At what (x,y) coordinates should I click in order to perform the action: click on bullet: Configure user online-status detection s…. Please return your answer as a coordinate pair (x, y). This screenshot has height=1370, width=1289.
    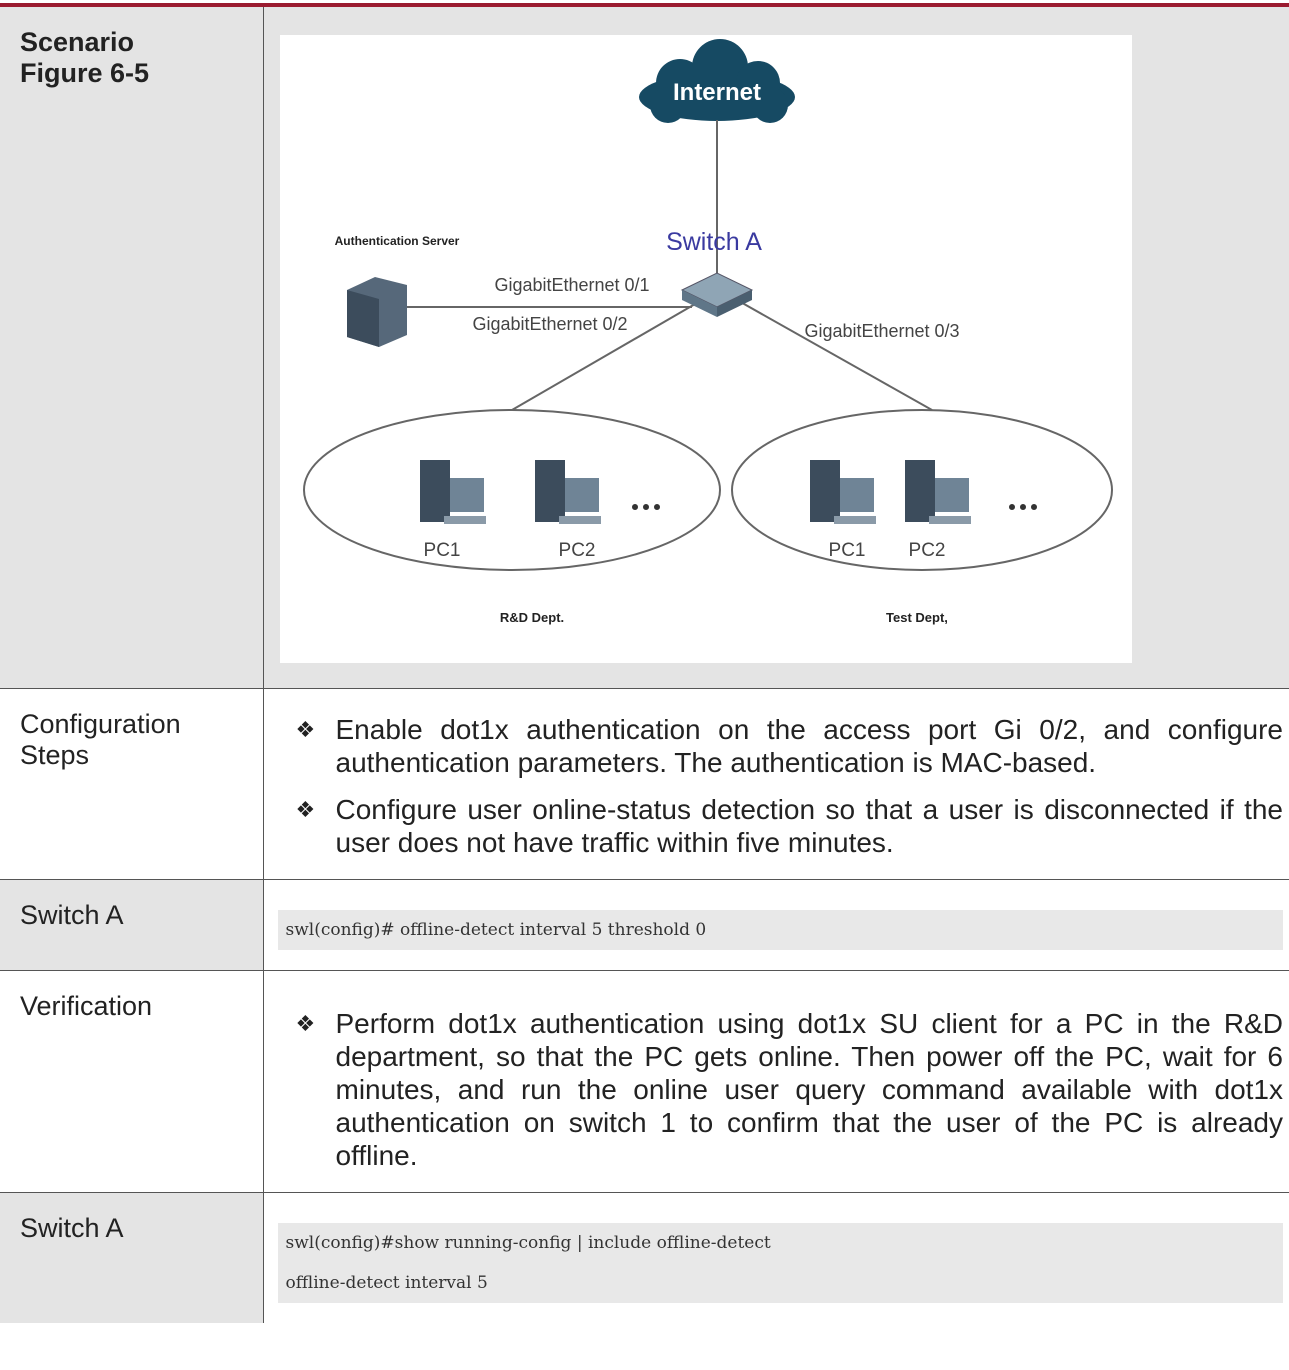
    Looking at the image, I should click on (780, 826).